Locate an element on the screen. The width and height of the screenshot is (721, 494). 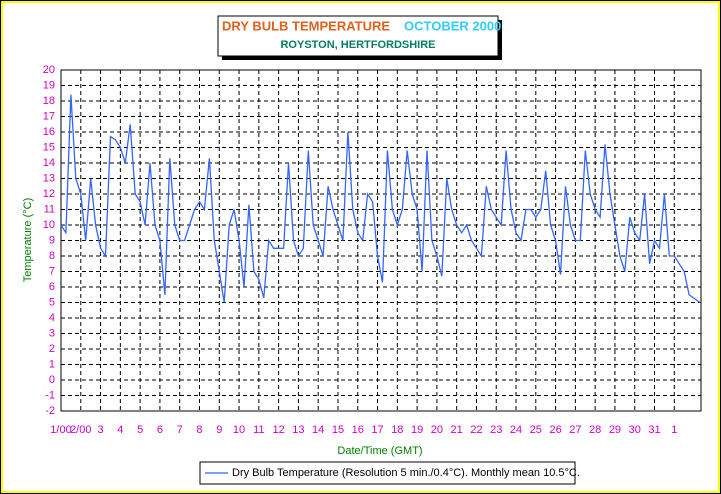
x-tick-label: 16 is located at coordinates (358, 430).